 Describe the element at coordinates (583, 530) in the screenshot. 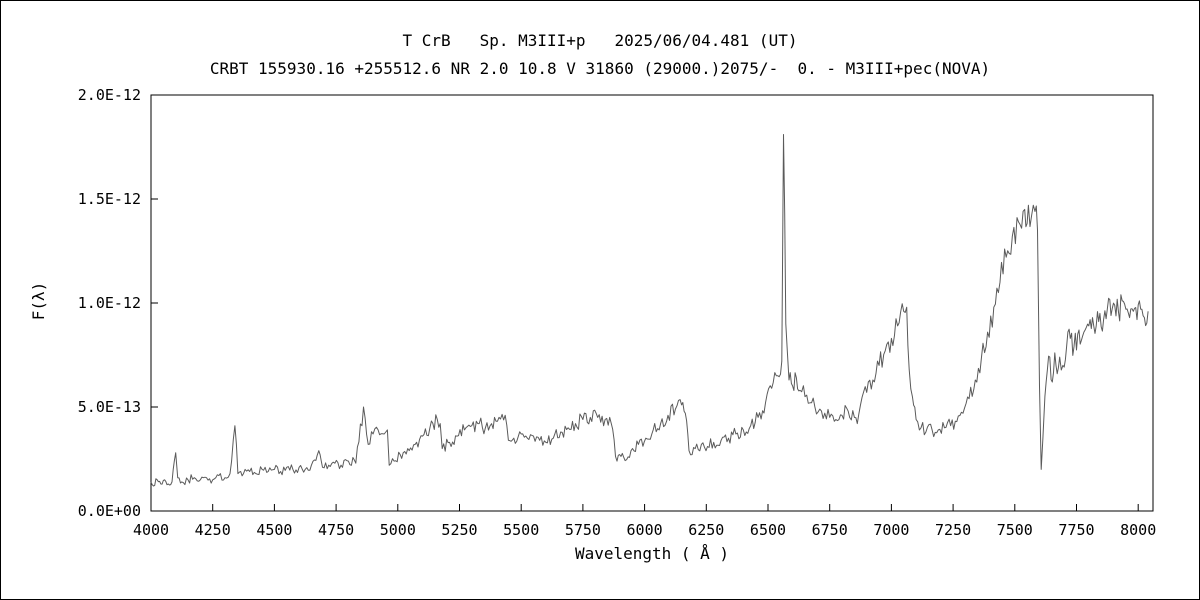

I see `svg-text: 5750` at that location.